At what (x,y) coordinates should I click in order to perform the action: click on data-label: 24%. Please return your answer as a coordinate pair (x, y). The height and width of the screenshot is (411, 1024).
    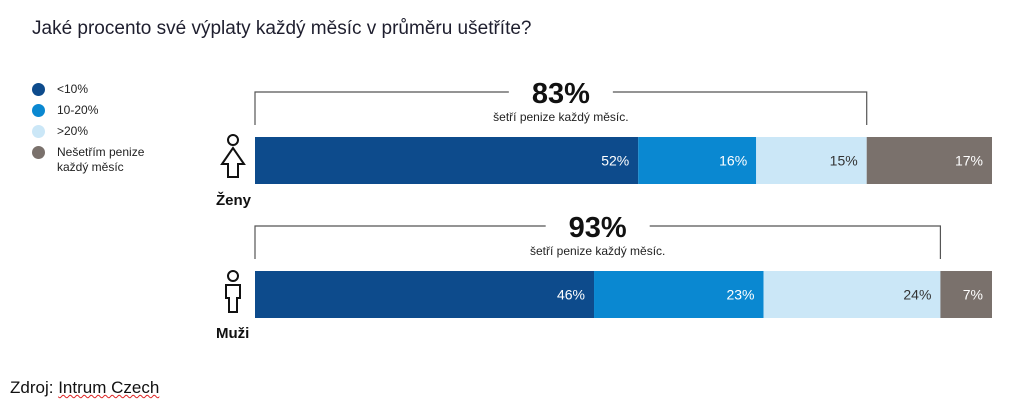
    Looking at the image, I should click on (917, 295).